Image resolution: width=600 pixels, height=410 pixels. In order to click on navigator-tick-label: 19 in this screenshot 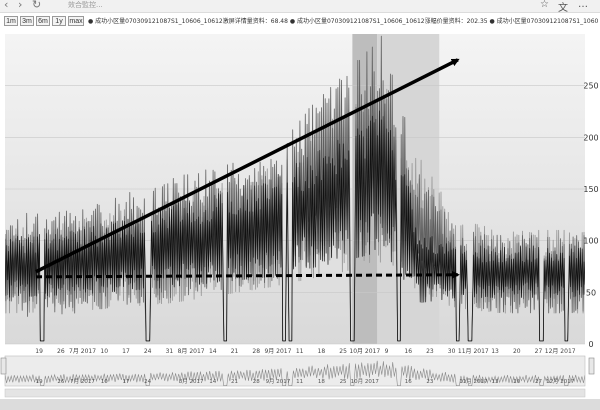, I will do `click(39, 382)`.